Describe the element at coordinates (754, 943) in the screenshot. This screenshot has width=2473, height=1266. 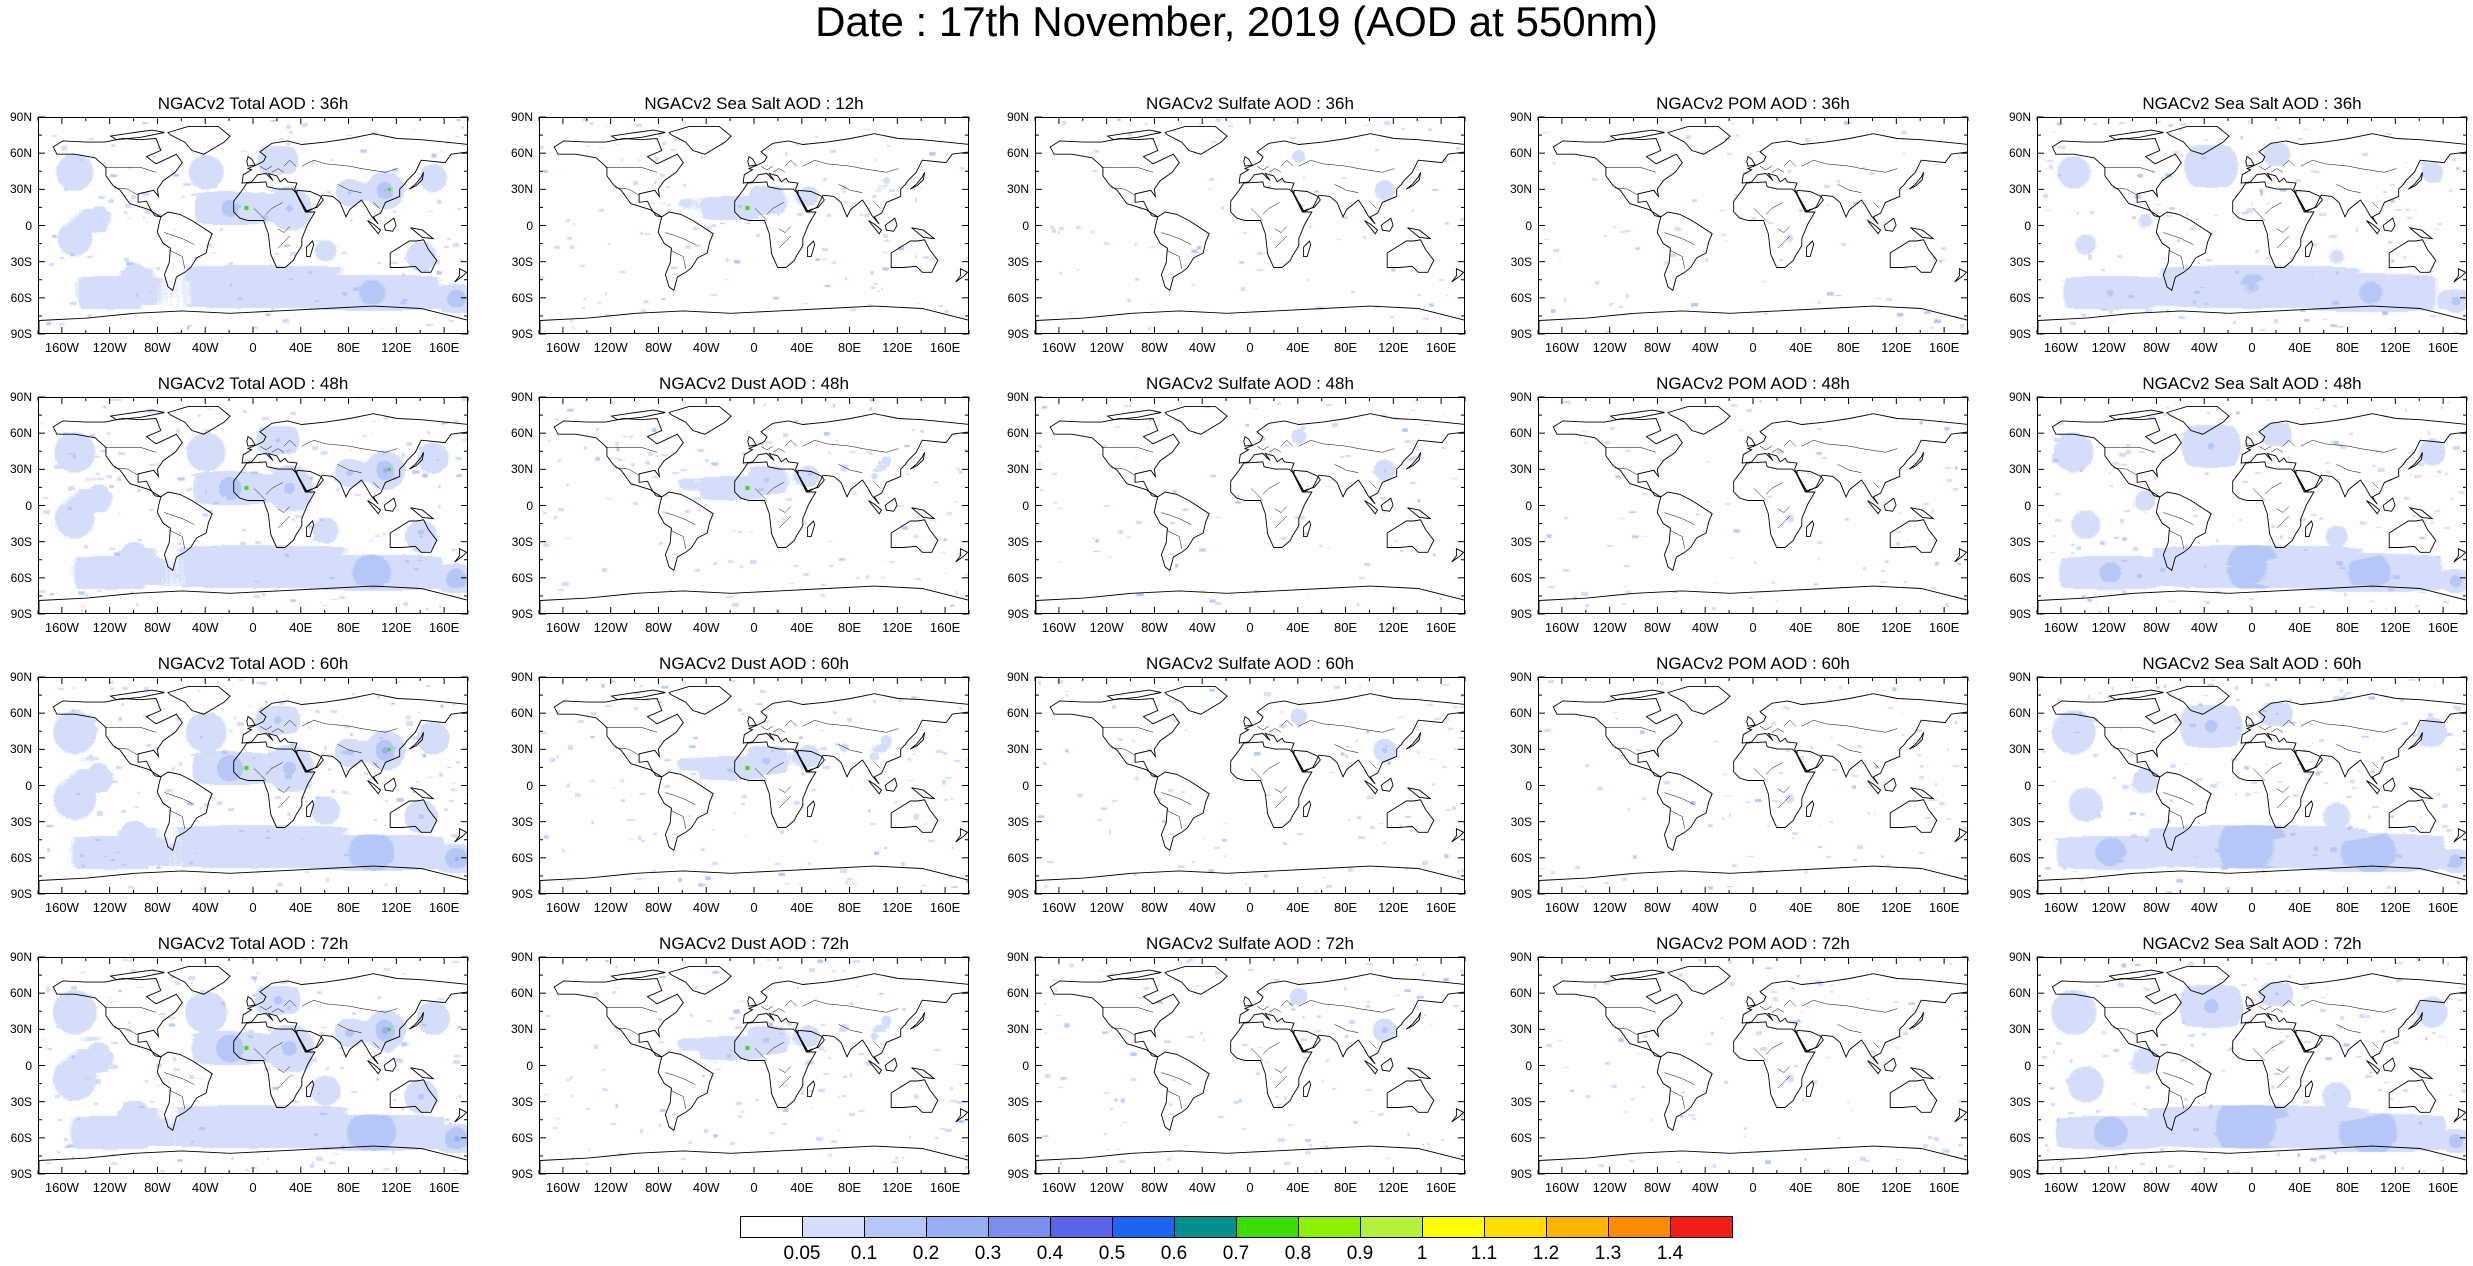
I see `panel-title: NGACv2 Dust AOD : 72h` at that location.